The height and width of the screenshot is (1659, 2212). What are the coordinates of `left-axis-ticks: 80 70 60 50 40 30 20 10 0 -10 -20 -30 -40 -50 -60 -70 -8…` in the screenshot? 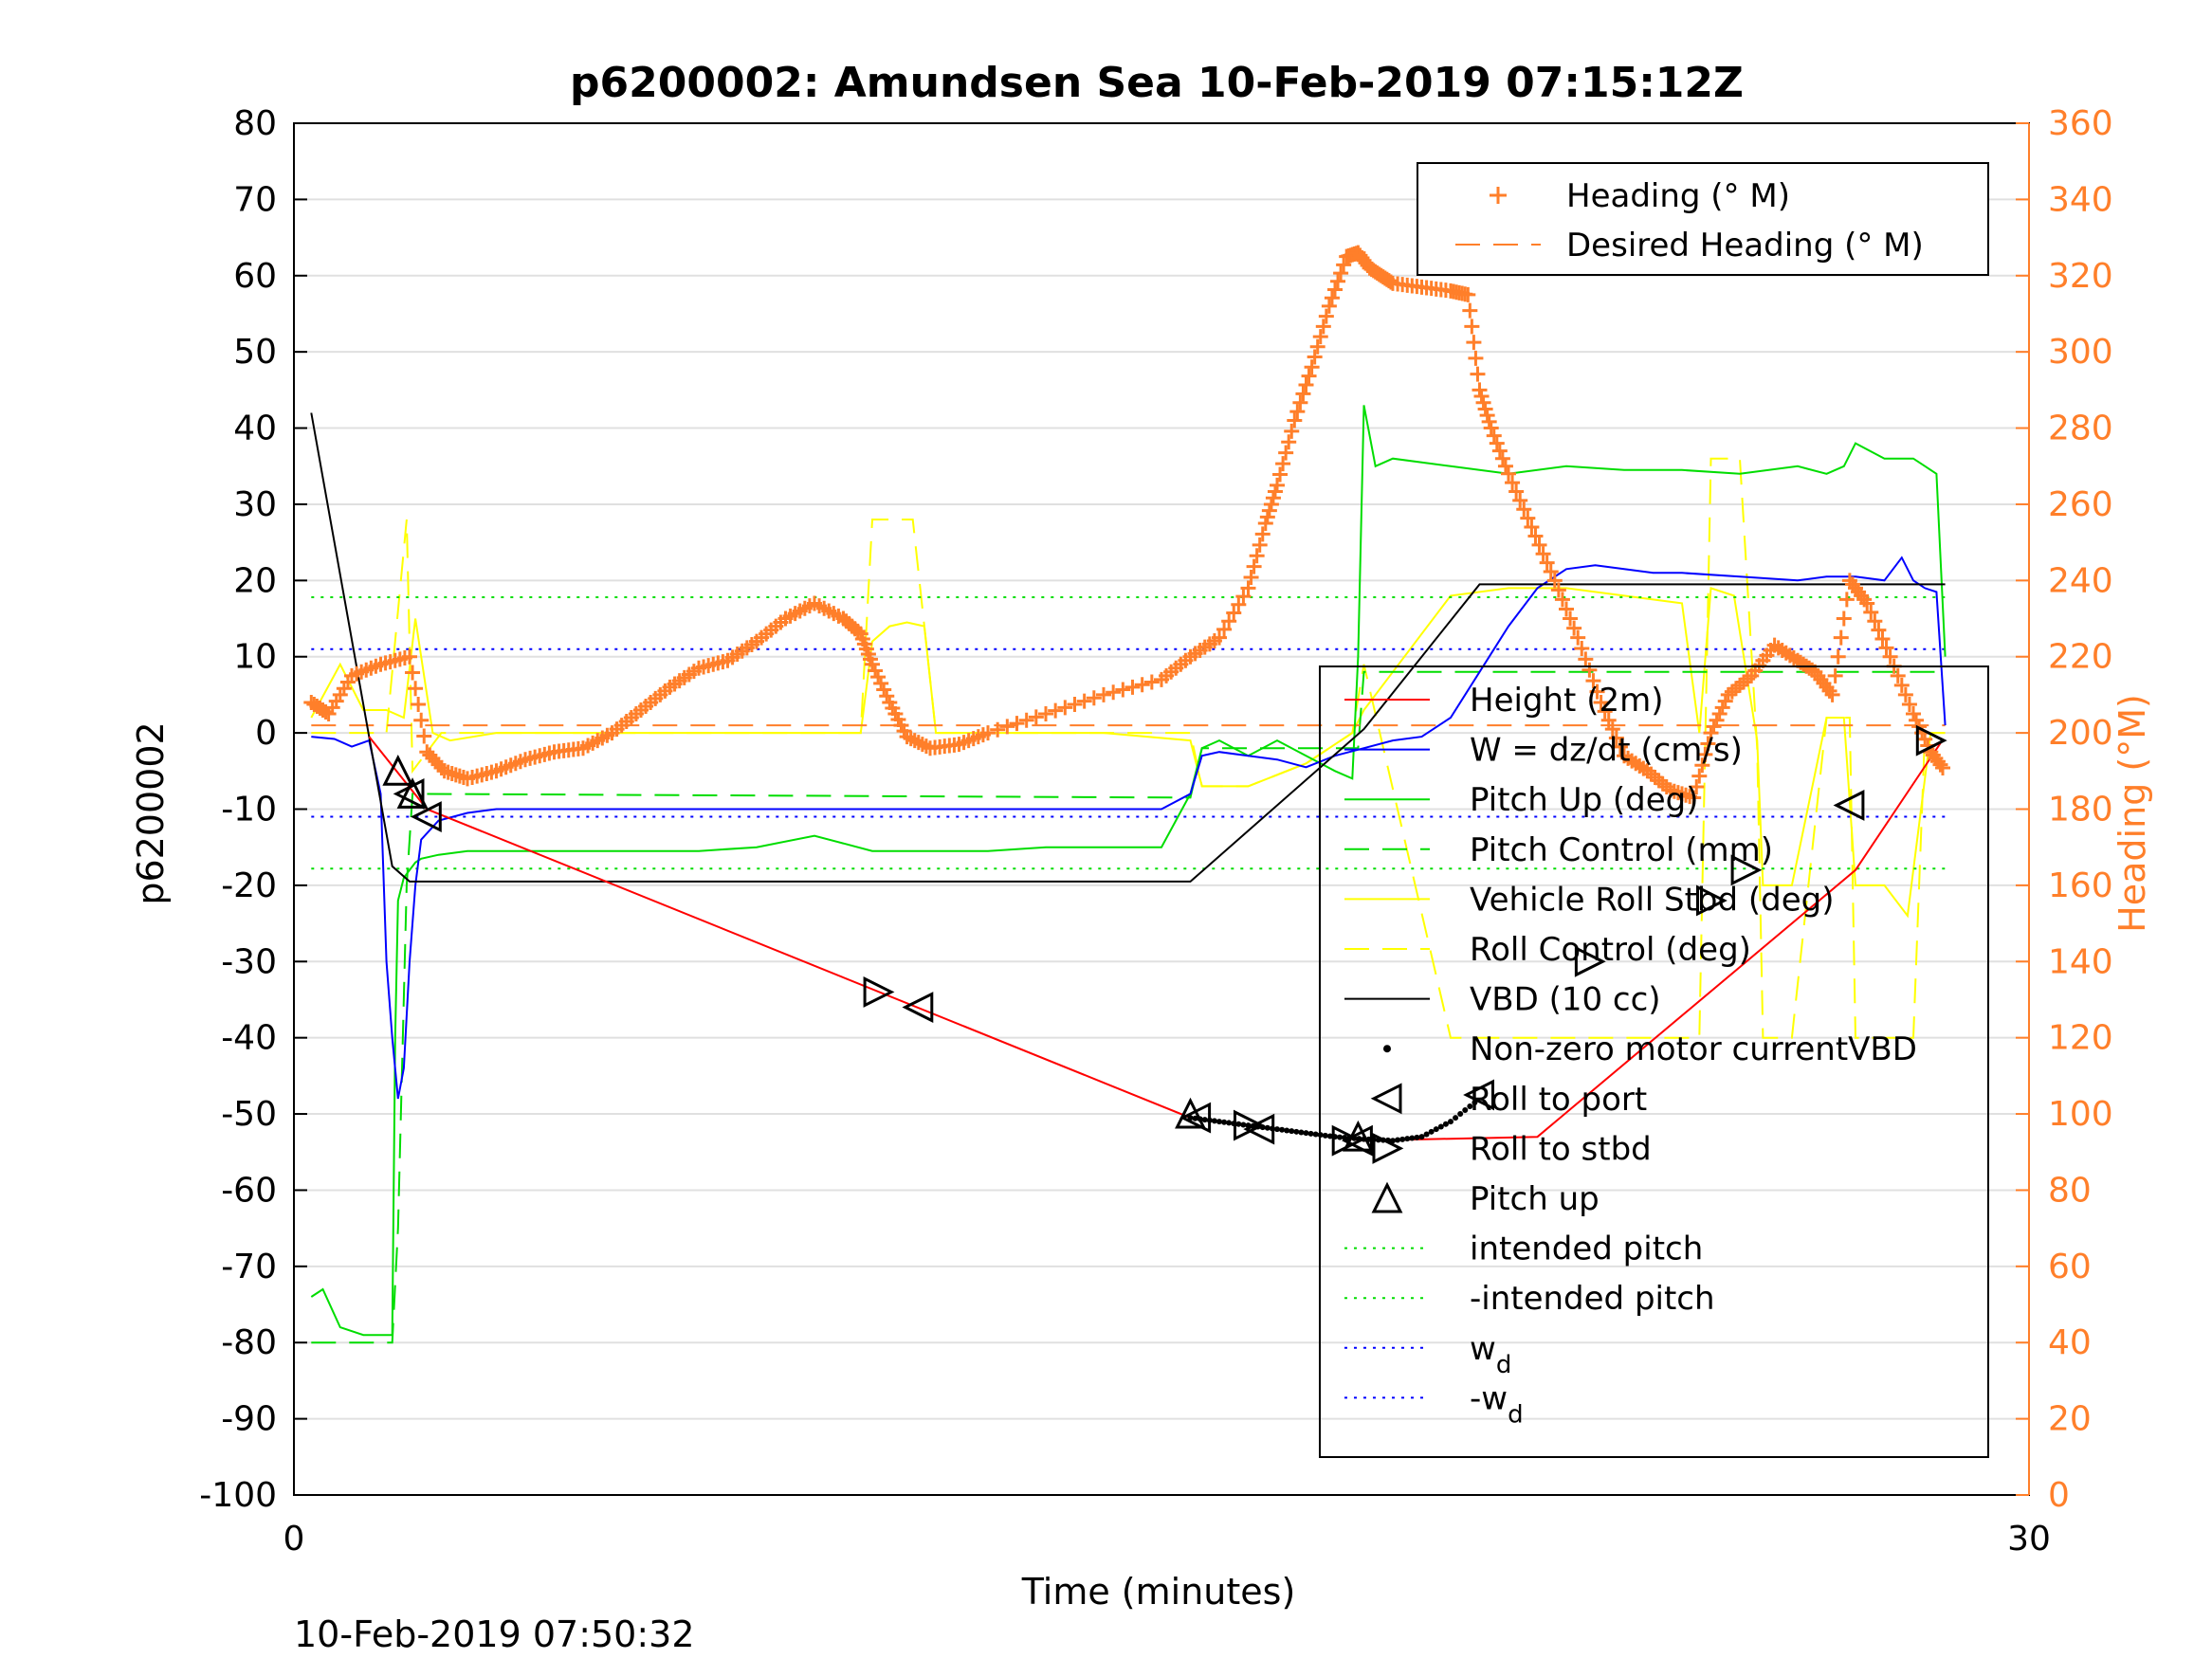 It's located at (253, 809).